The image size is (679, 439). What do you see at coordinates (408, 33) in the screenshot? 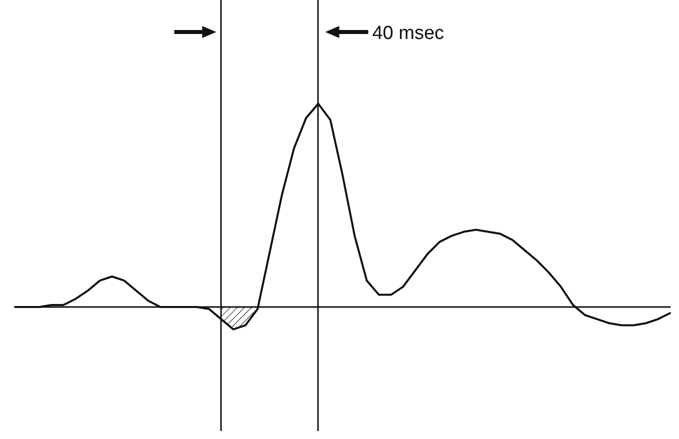
I see `text: 40 msec` at bounding box center [408, 33].